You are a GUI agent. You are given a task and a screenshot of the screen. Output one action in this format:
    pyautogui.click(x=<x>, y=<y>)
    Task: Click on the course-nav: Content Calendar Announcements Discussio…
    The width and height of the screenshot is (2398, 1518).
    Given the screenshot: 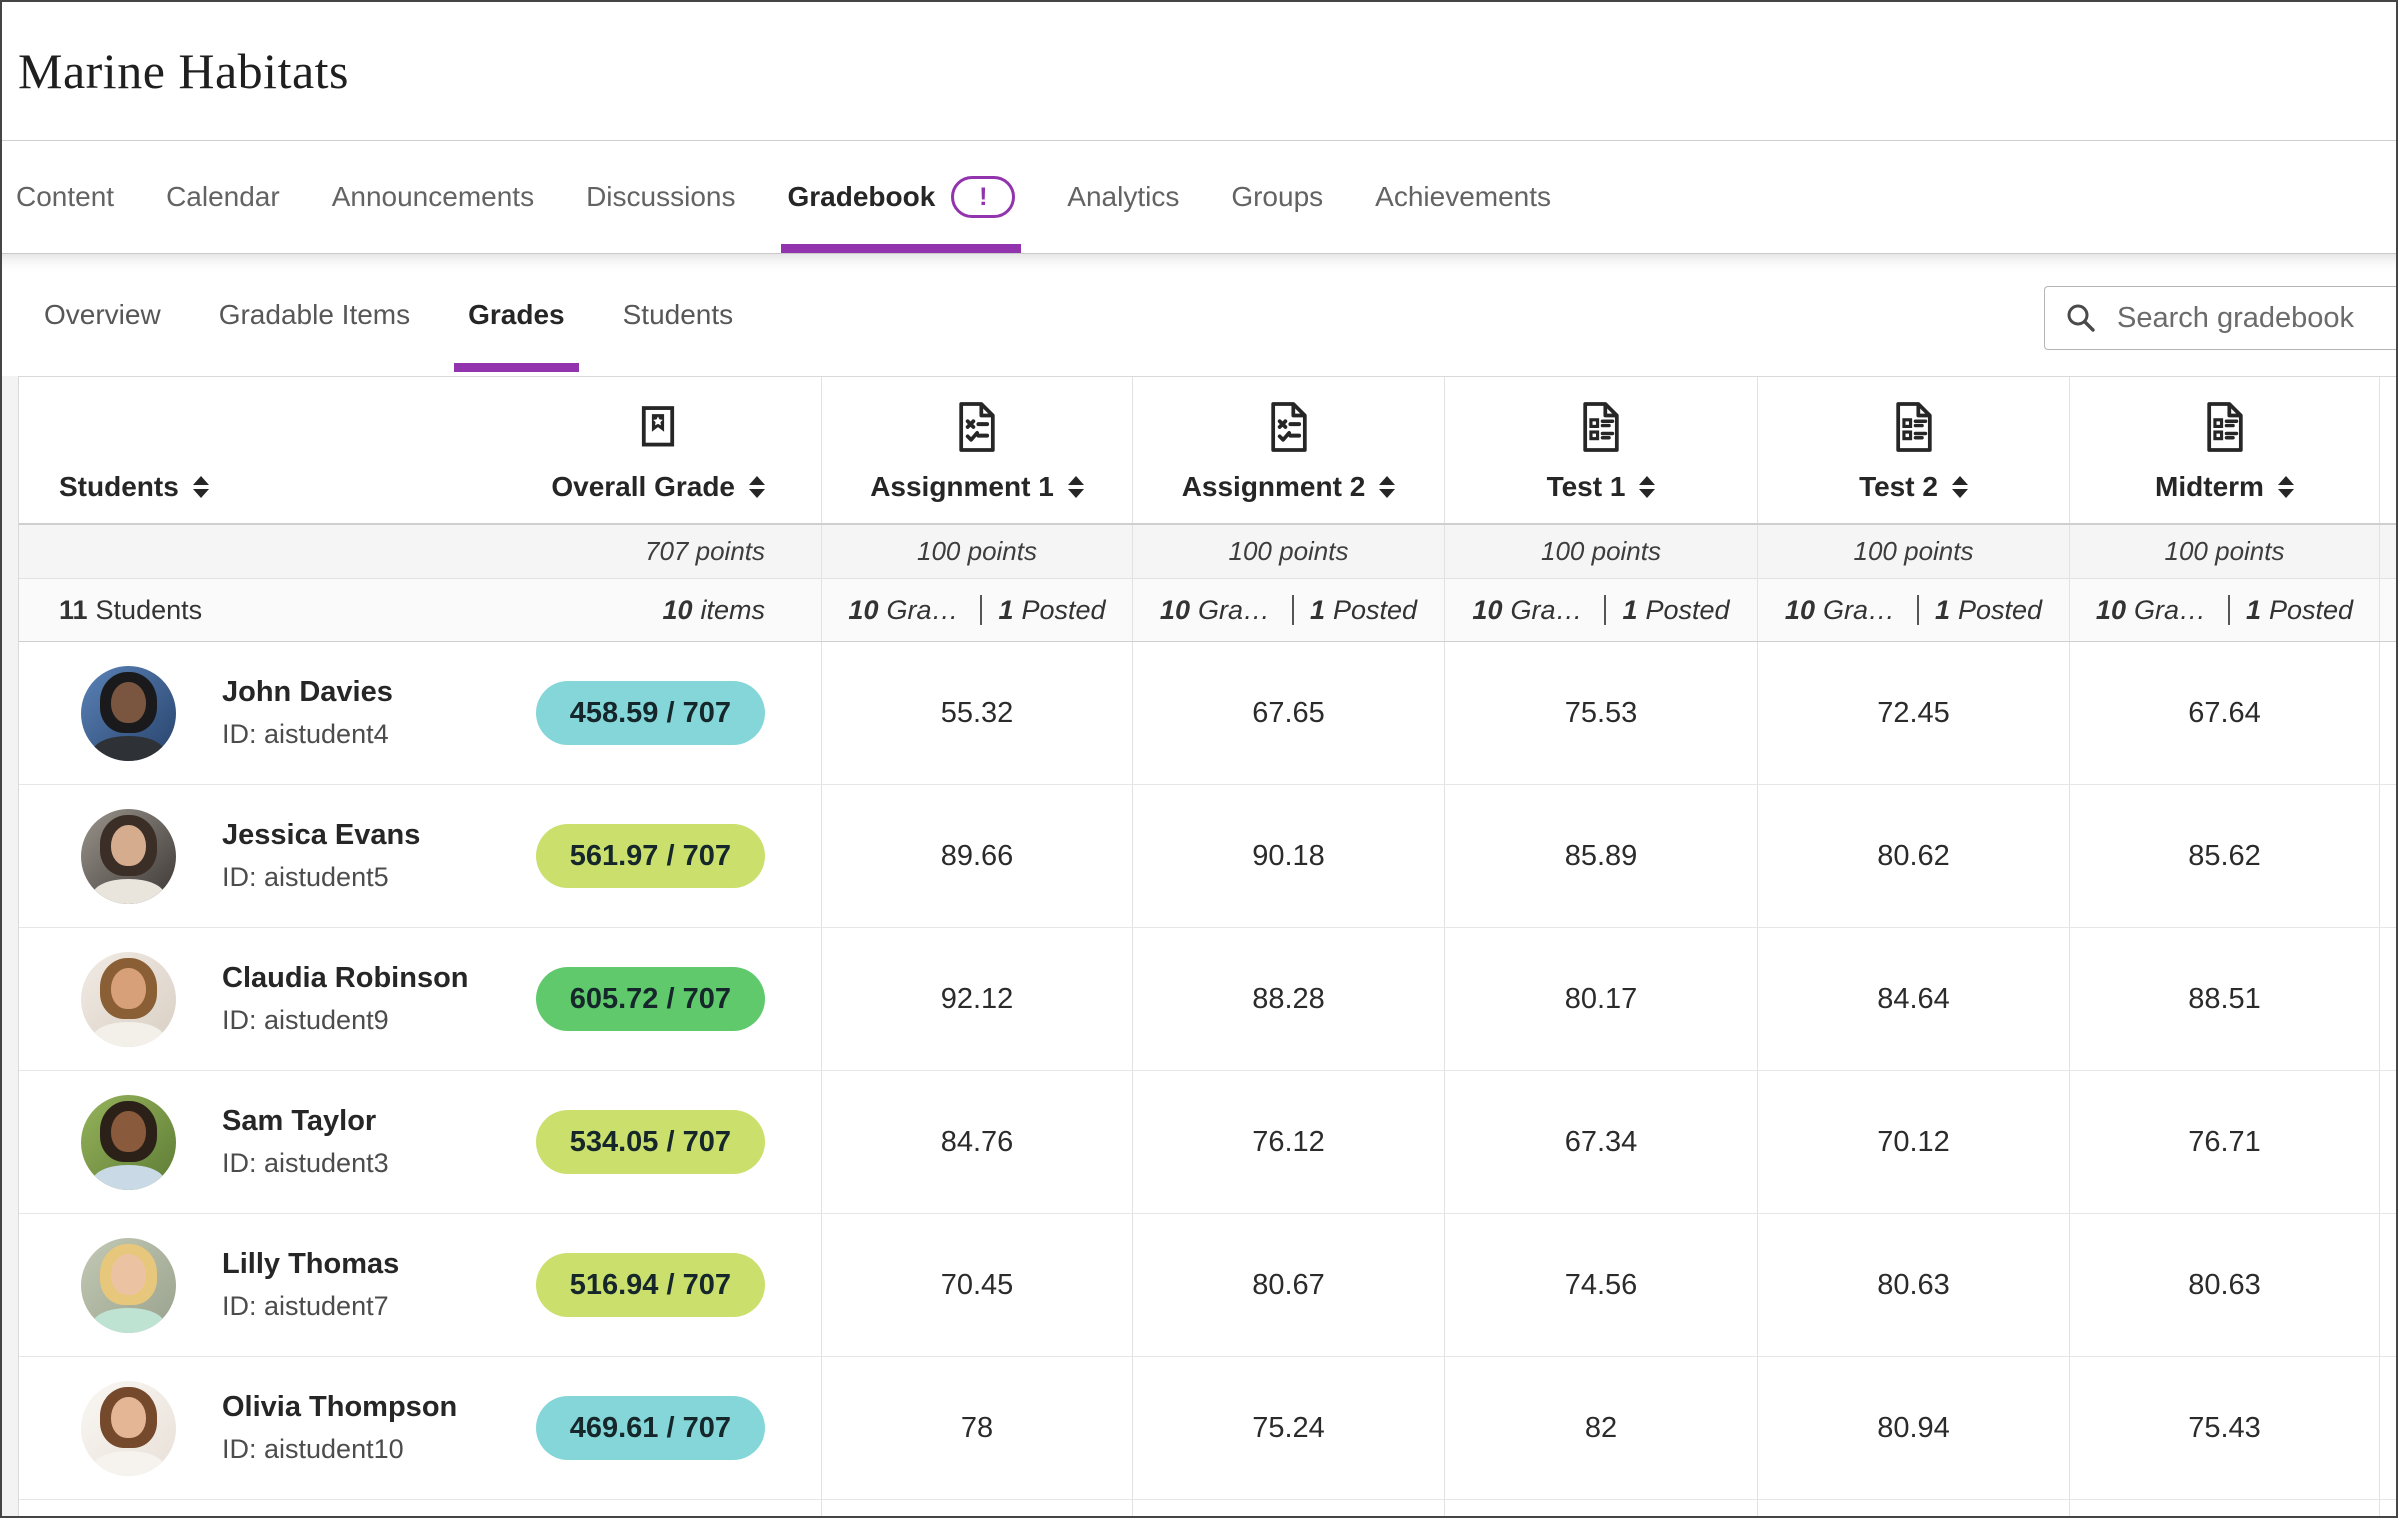 What is the action you would take?
    pyautogui.click(x=1199, y=197)
    